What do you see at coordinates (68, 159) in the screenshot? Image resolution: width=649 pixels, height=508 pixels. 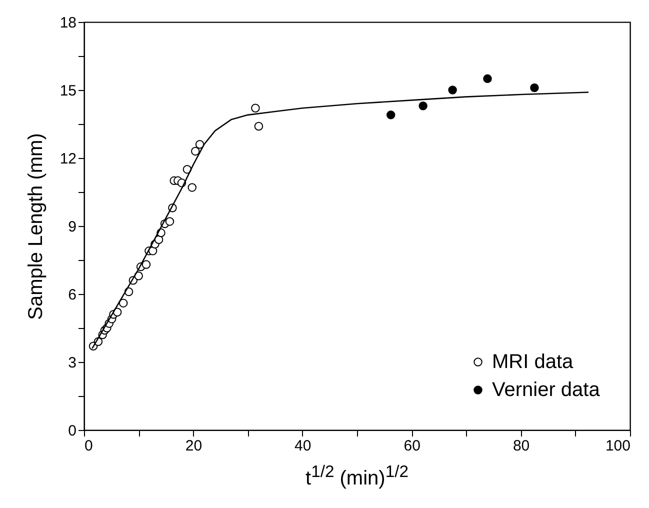 I see `y-tick-label: 12` at bounding box center [68, 159].